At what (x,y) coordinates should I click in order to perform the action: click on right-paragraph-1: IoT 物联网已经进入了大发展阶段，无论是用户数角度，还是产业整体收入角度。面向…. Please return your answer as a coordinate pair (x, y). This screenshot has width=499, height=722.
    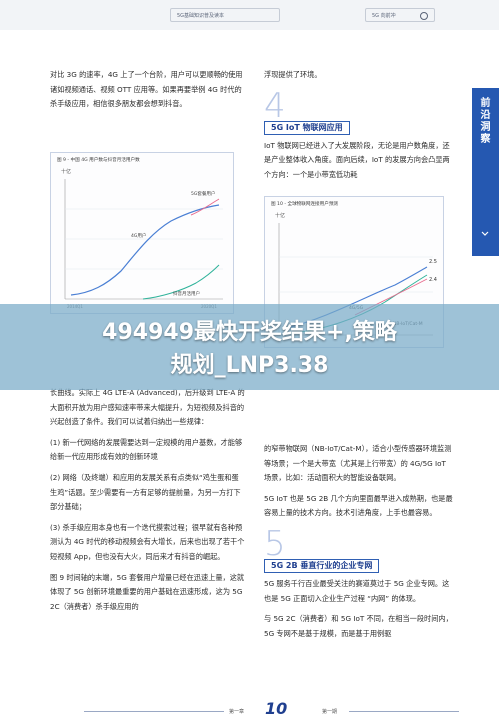
    Looking at the image, I should click on (357, 159).